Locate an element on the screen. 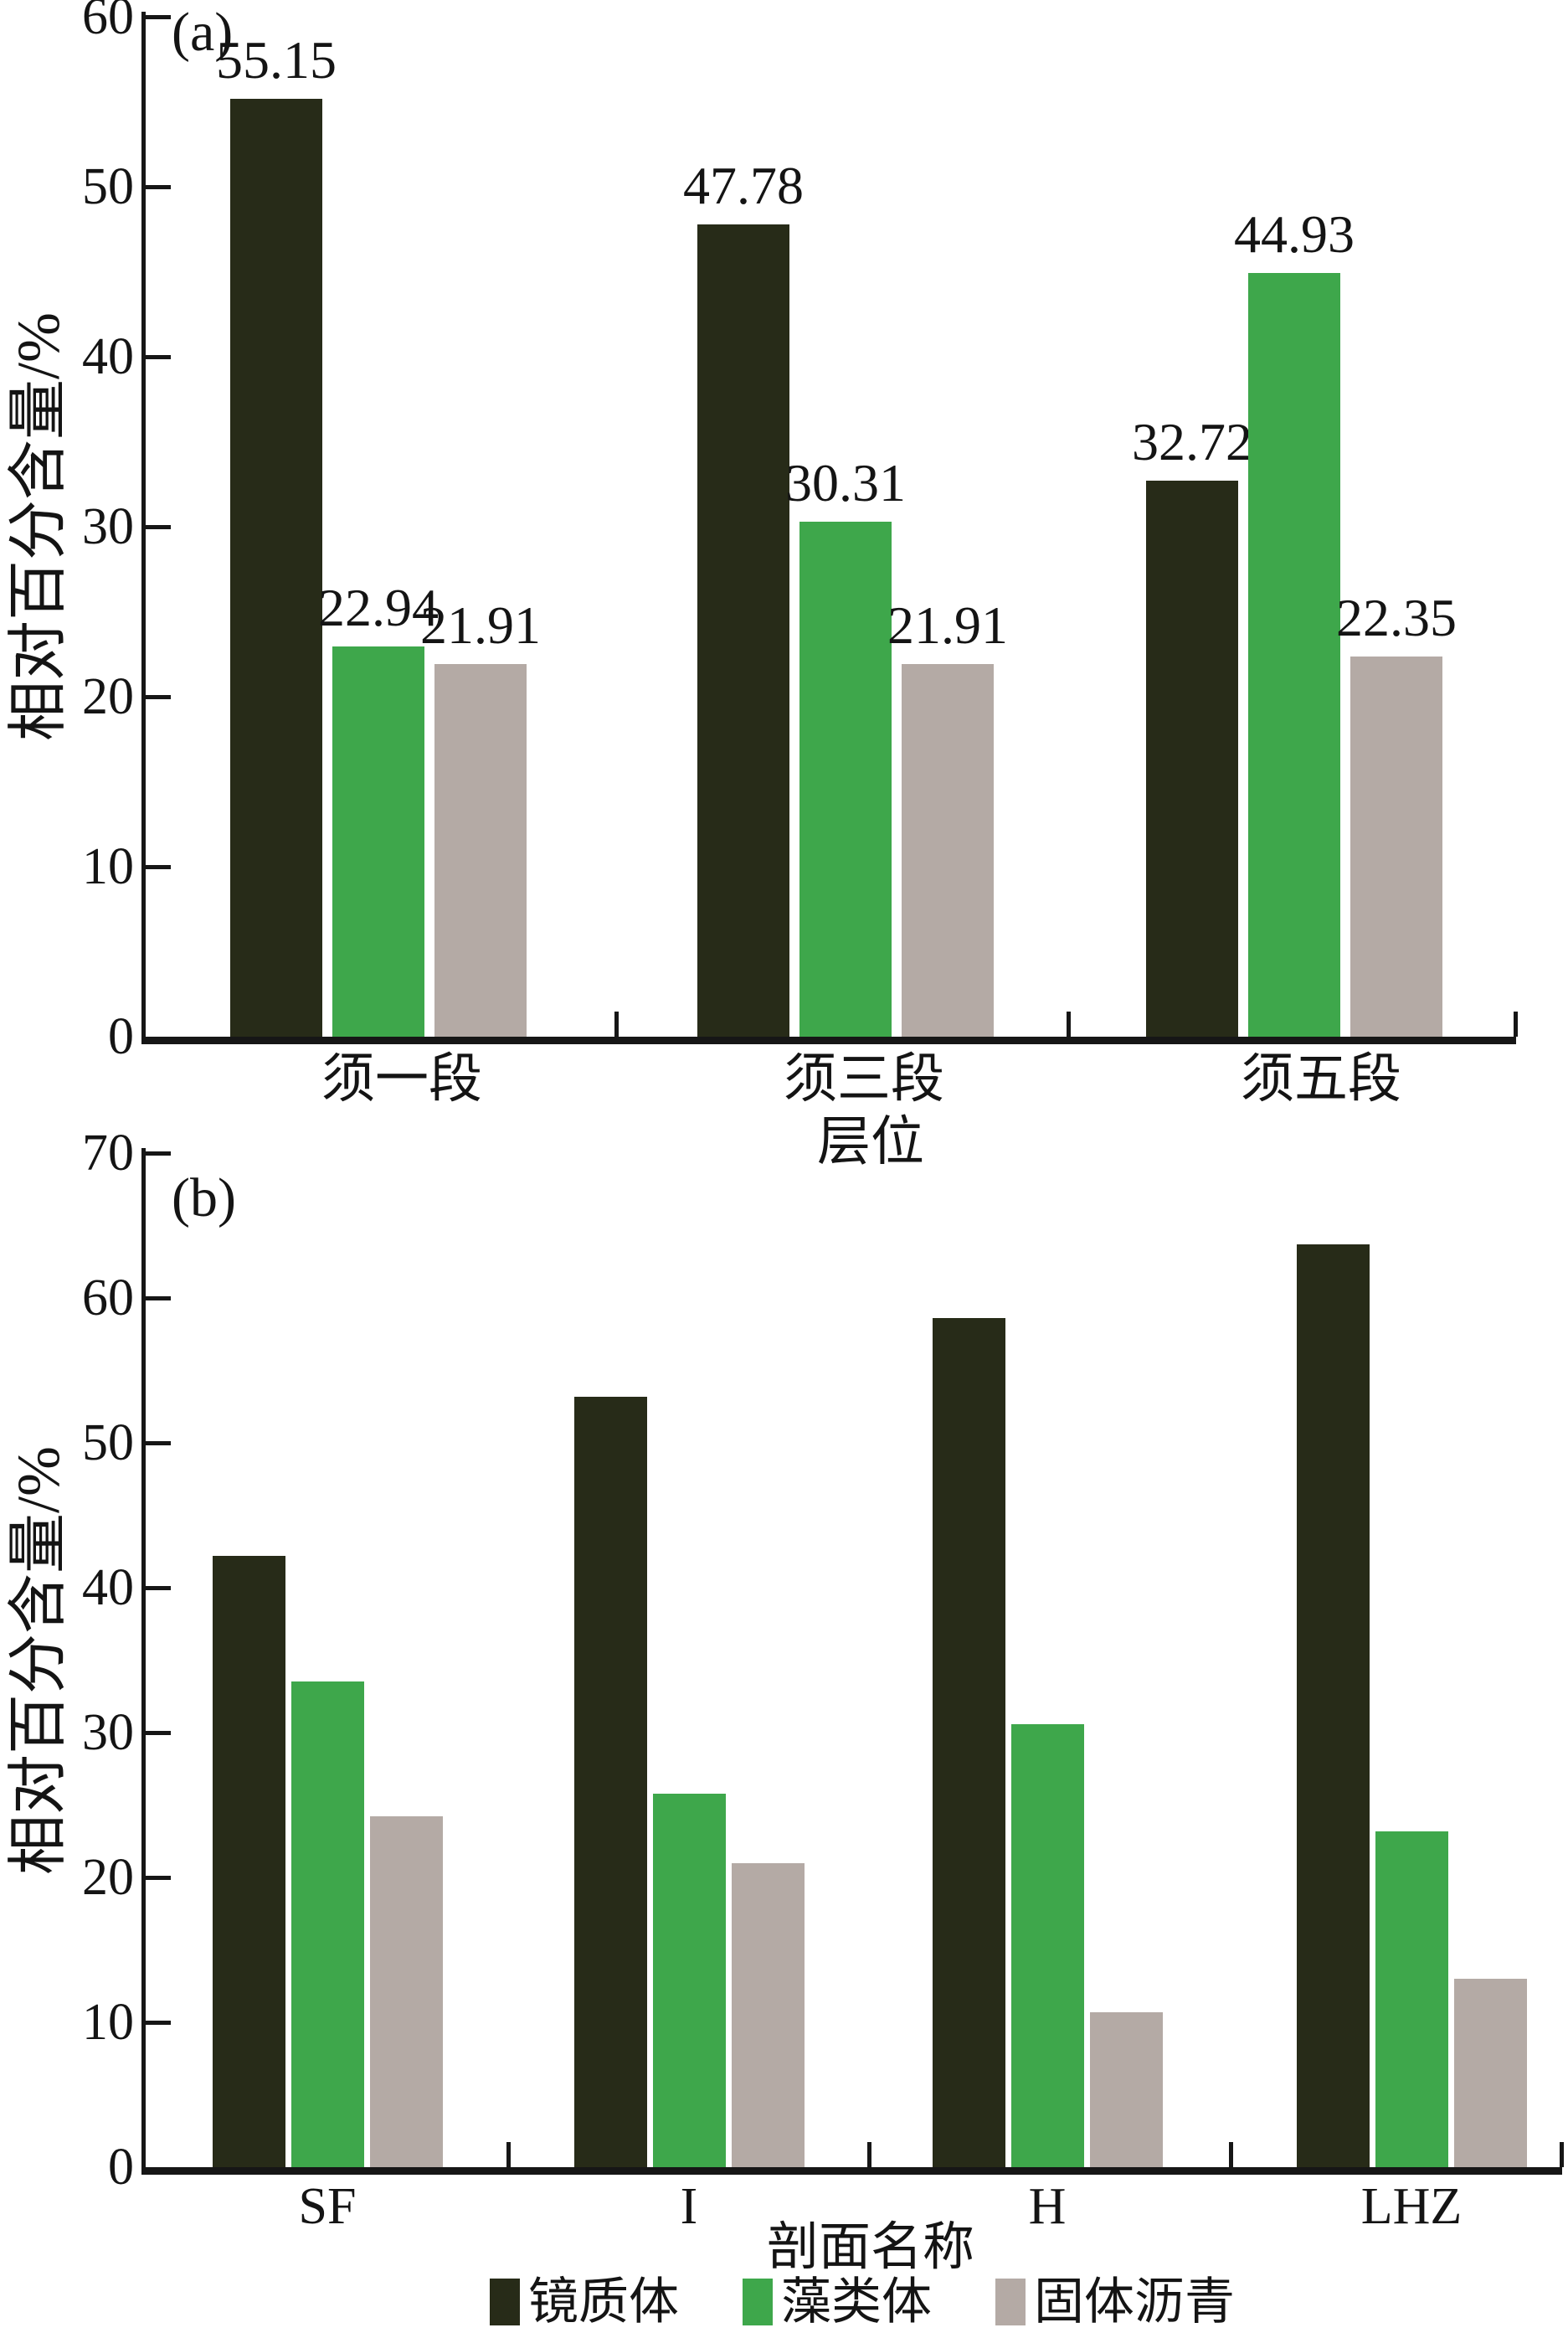 The height and width of the screenshot is (2338, 1568). x-category-label: 须一段 is located at coordinates (401, 1079).